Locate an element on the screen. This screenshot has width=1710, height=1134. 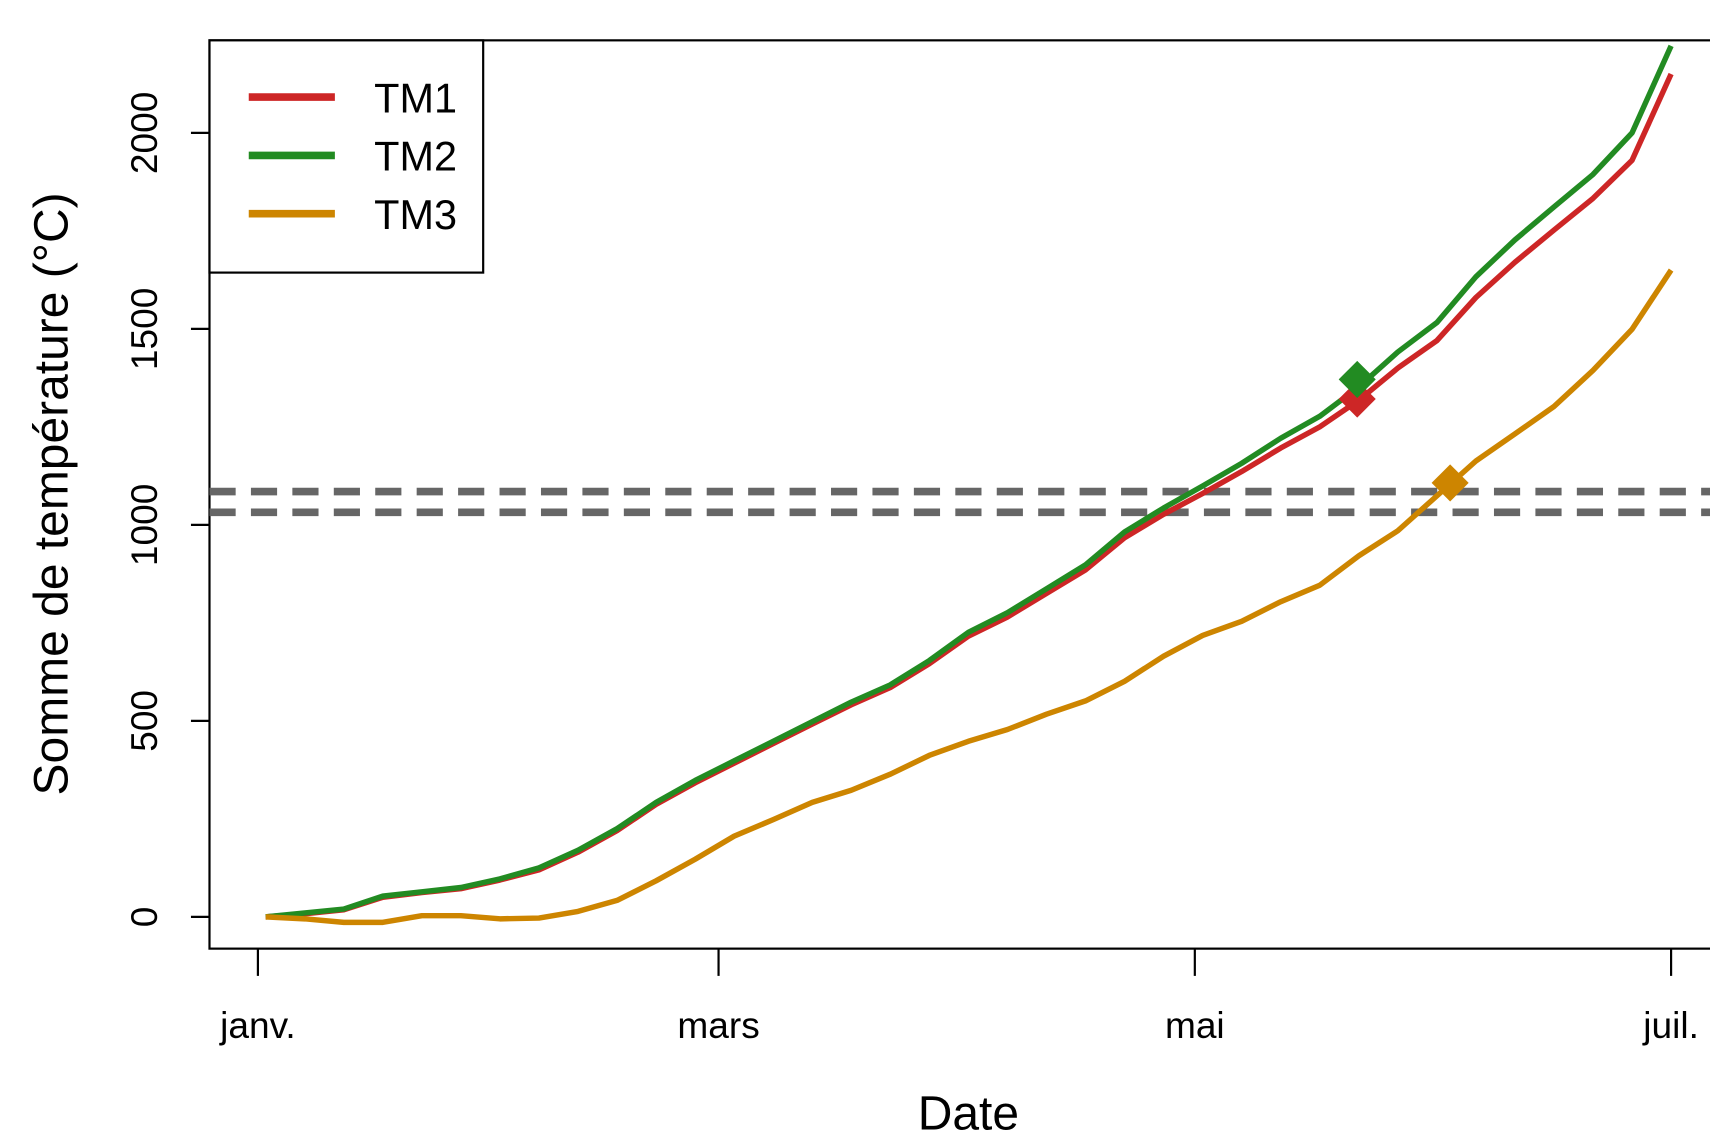
x-axis-title: Date is located at coordinates (968, 1111).